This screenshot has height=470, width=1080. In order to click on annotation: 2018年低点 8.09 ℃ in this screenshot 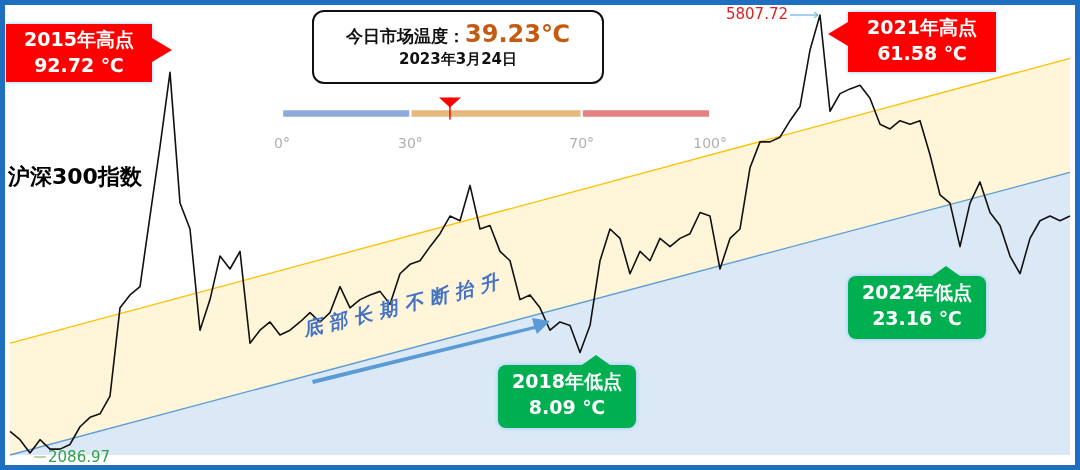, I will do `click(567, 396)`.